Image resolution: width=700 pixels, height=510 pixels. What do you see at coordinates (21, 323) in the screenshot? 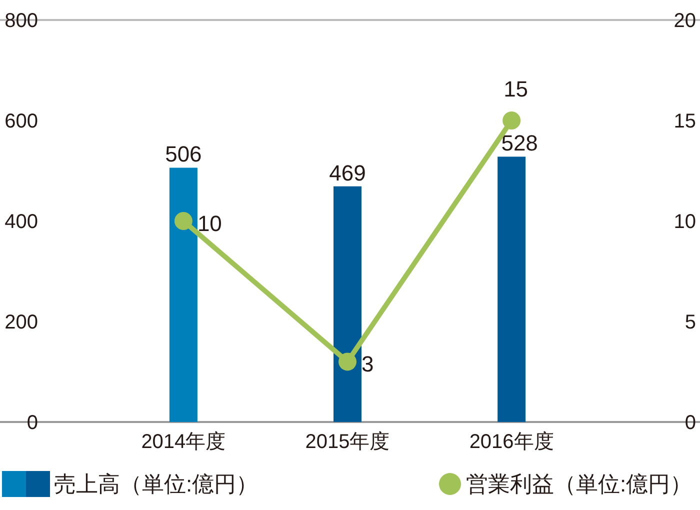
I see `y-tick-label: 200` at bounding box center [21, 323].